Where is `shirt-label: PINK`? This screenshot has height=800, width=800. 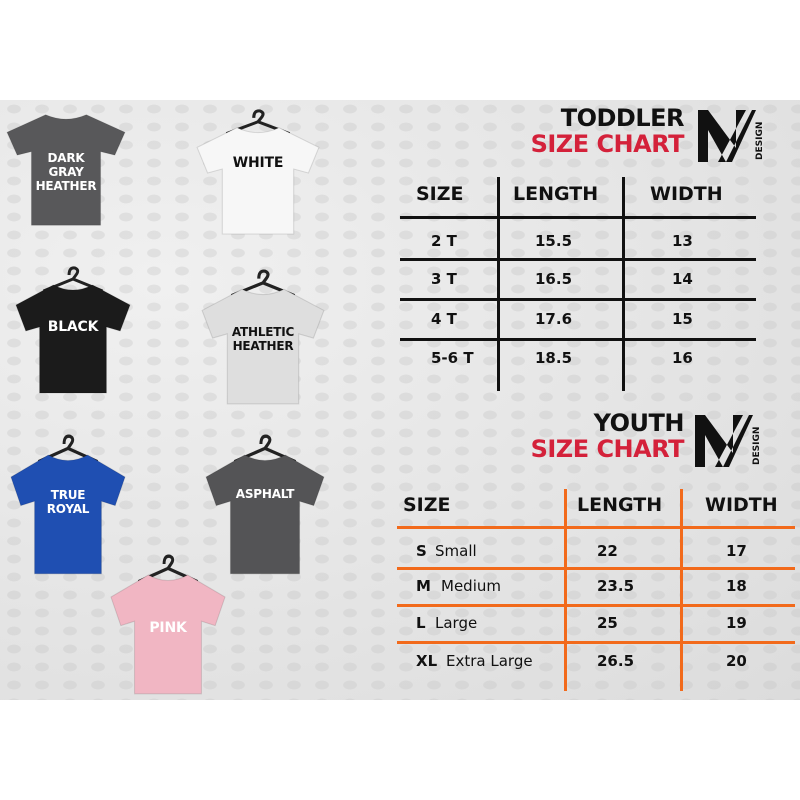
shirt-label: PINK is located at coordinates (168, 628).